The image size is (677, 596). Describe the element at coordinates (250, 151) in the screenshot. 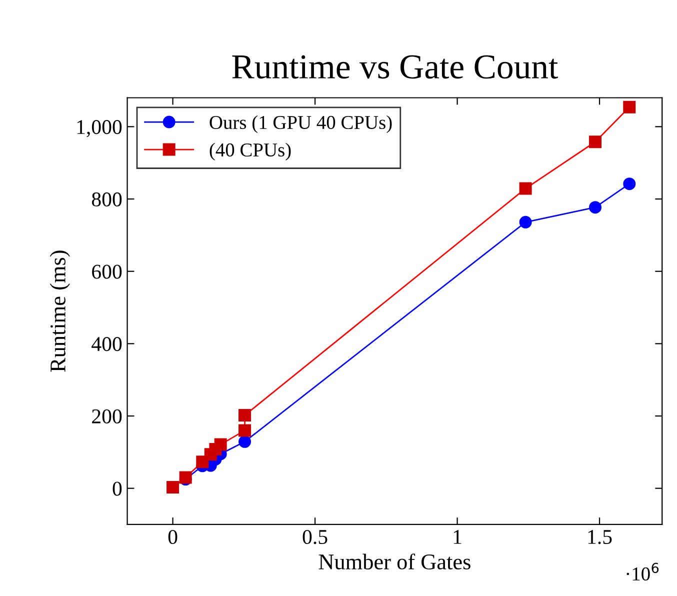

I see `legend-label: (40 CPUs)` at that location.